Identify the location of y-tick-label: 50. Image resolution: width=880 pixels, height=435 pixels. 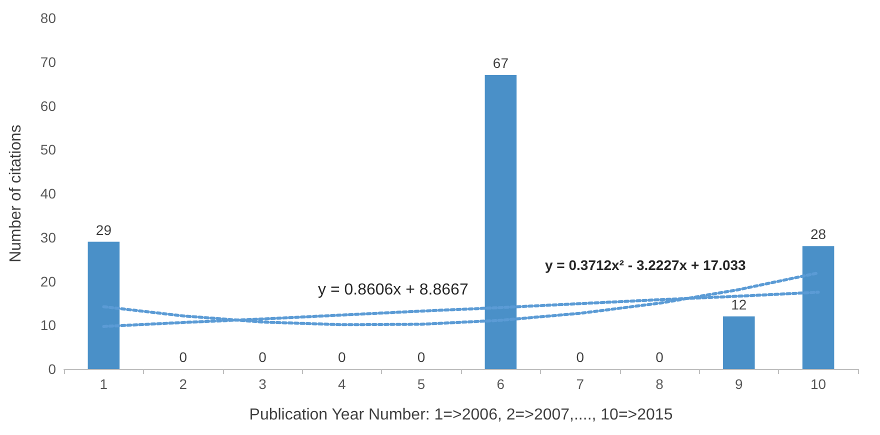
(48, 150).